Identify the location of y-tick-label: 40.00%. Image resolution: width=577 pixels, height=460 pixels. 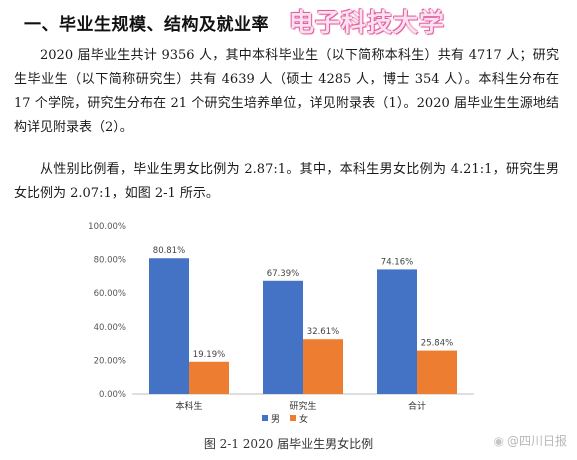
(110, 328).